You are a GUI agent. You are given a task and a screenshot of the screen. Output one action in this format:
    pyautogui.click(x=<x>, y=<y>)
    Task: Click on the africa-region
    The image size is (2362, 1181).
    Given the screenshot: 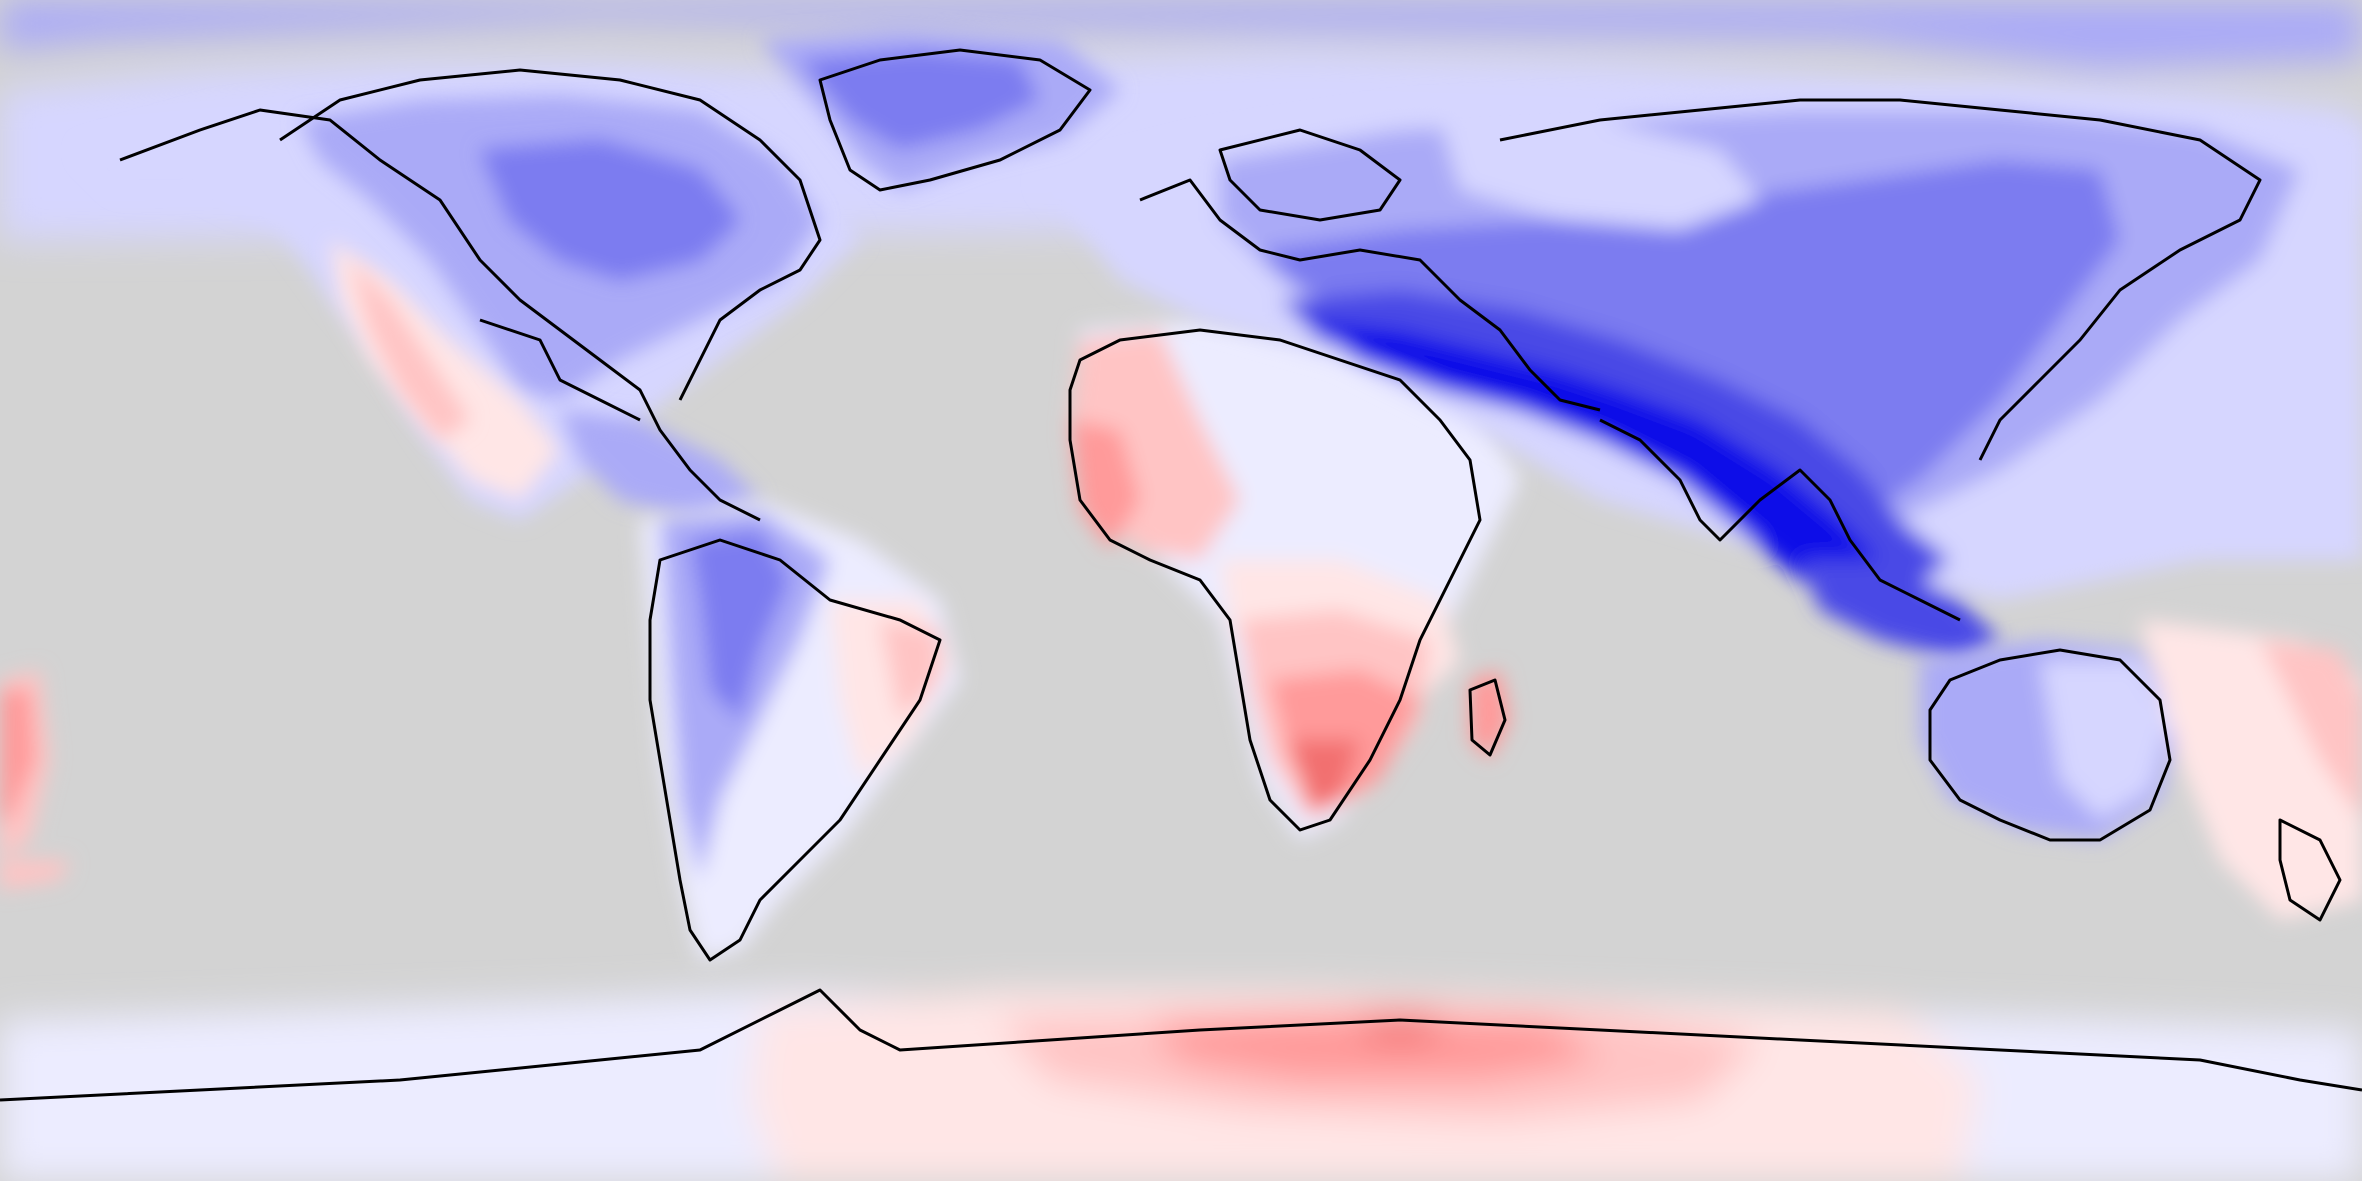 What is the action you would take?
    pyautogui.click(x=1295, y=580)
    